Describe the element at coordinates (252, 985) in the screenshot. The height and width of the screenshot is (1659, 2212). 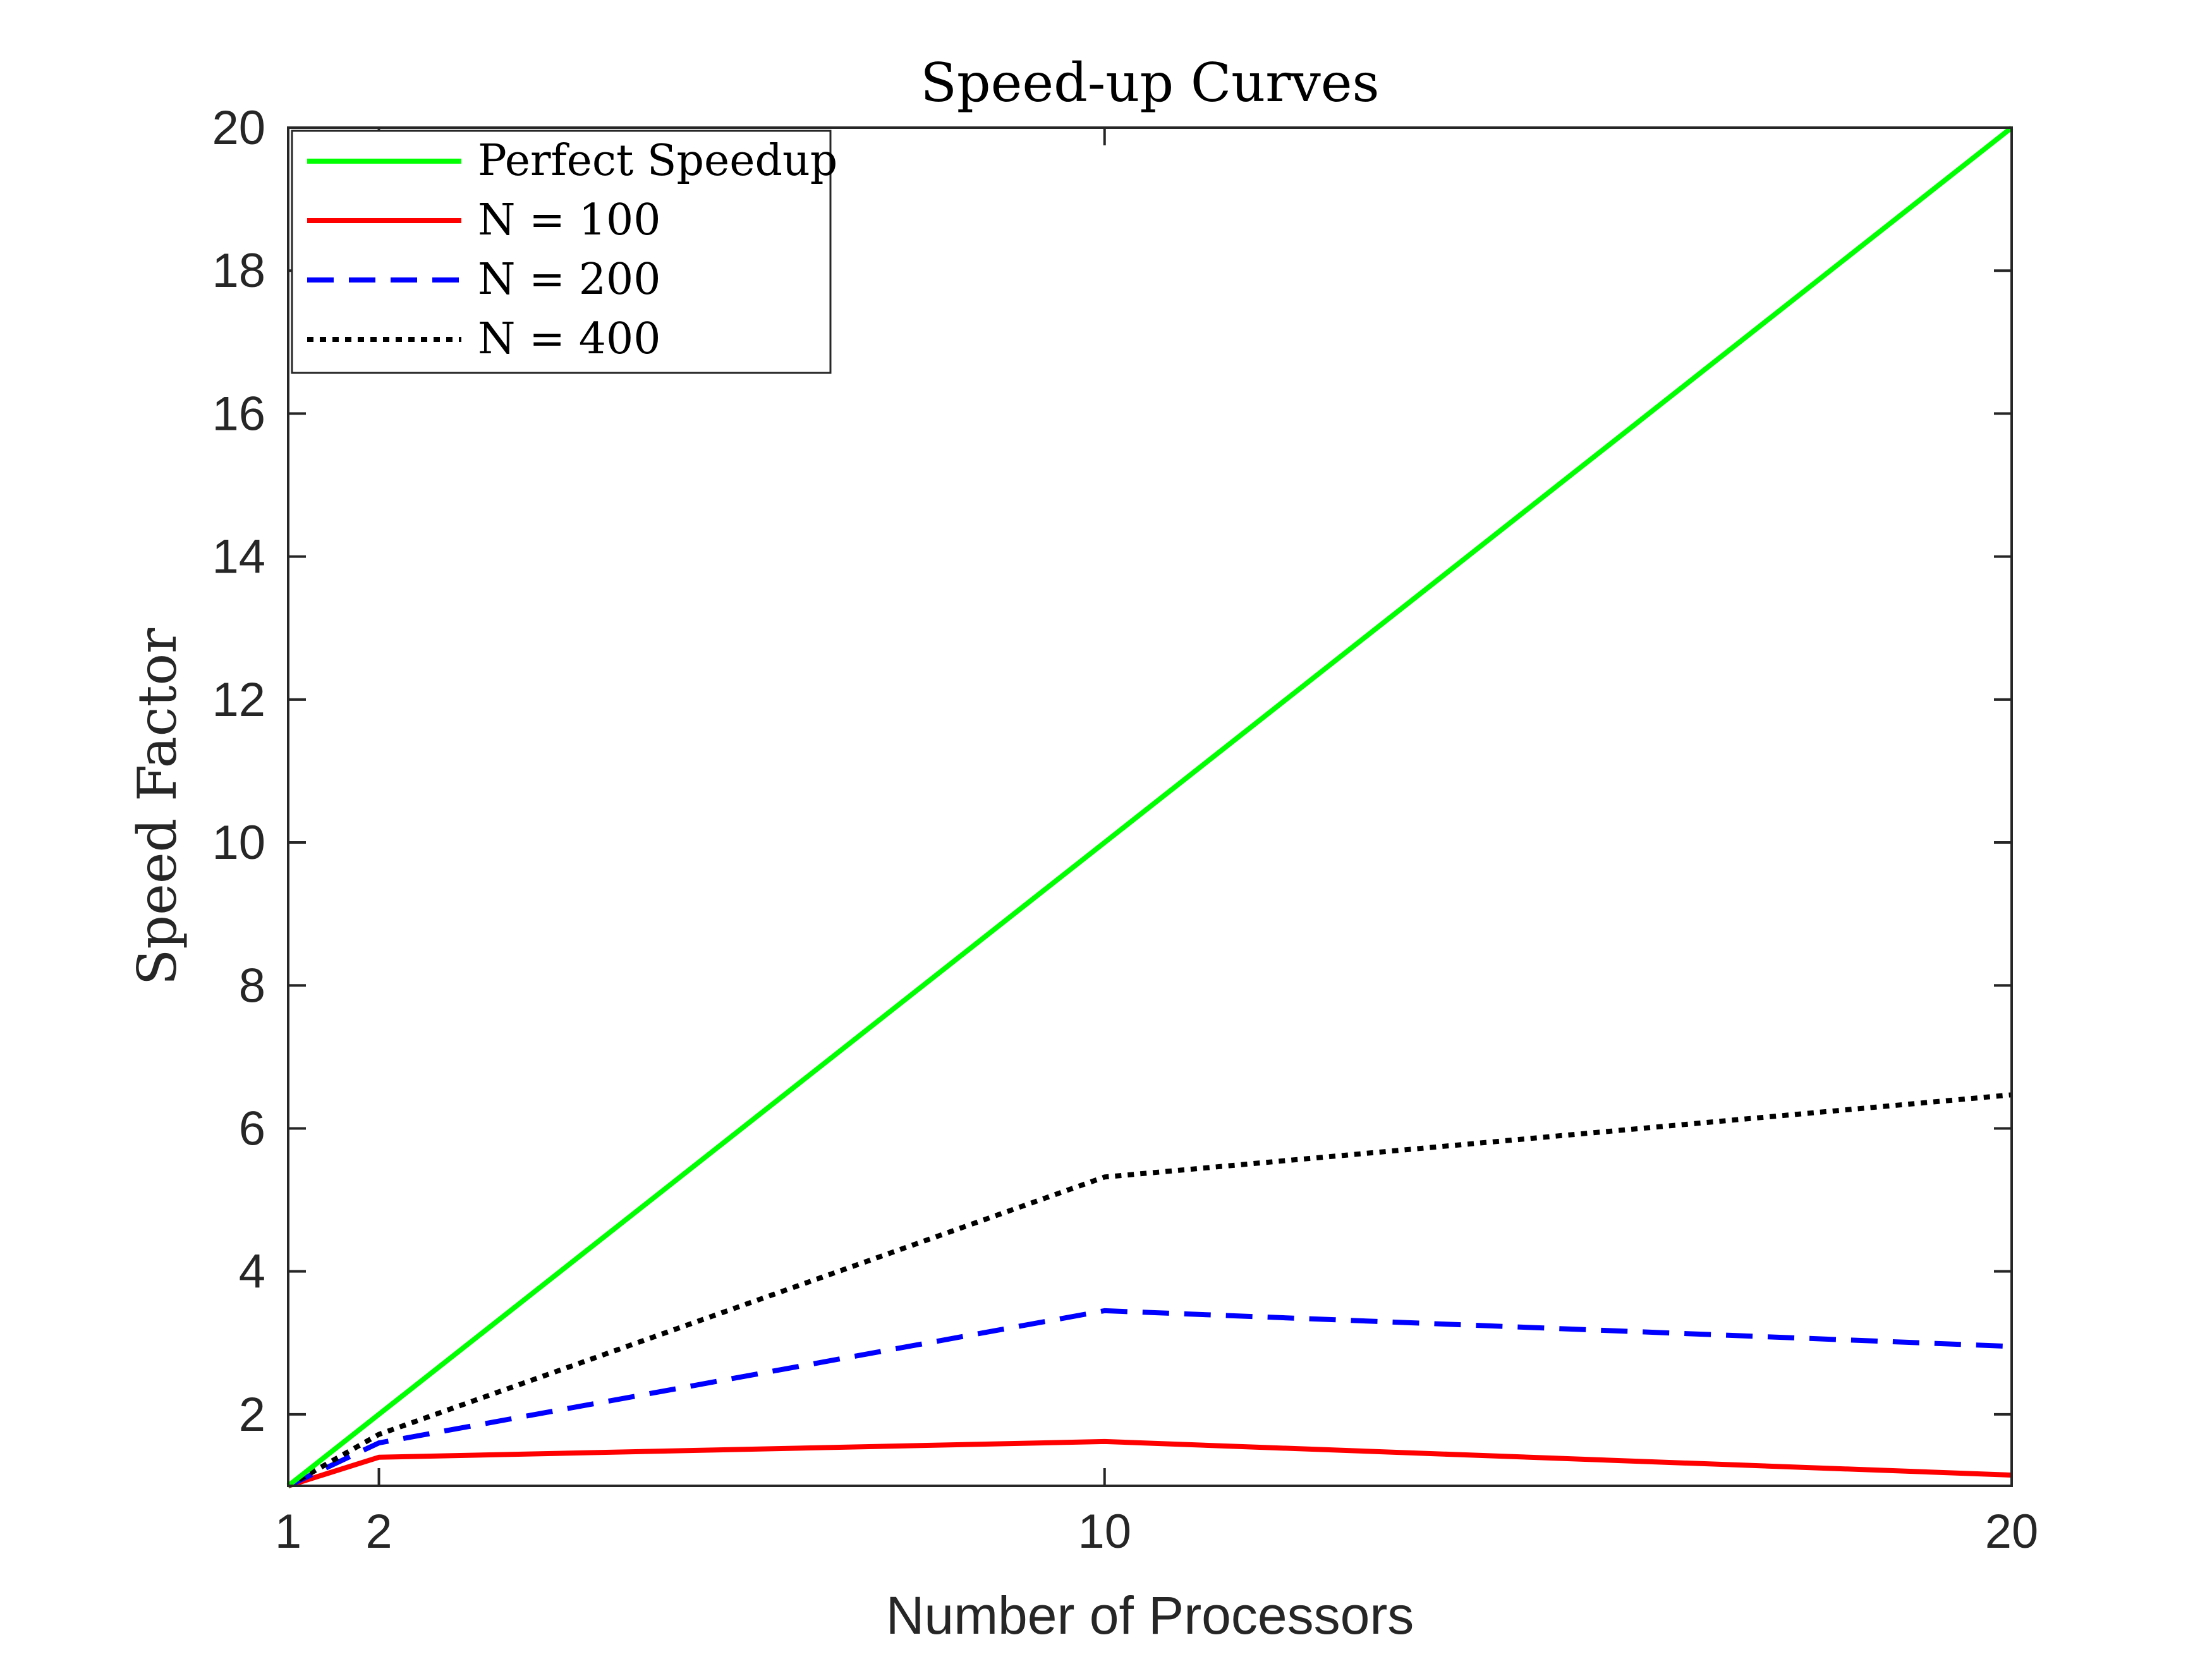
I see `y-tick-label: 8` at that location.